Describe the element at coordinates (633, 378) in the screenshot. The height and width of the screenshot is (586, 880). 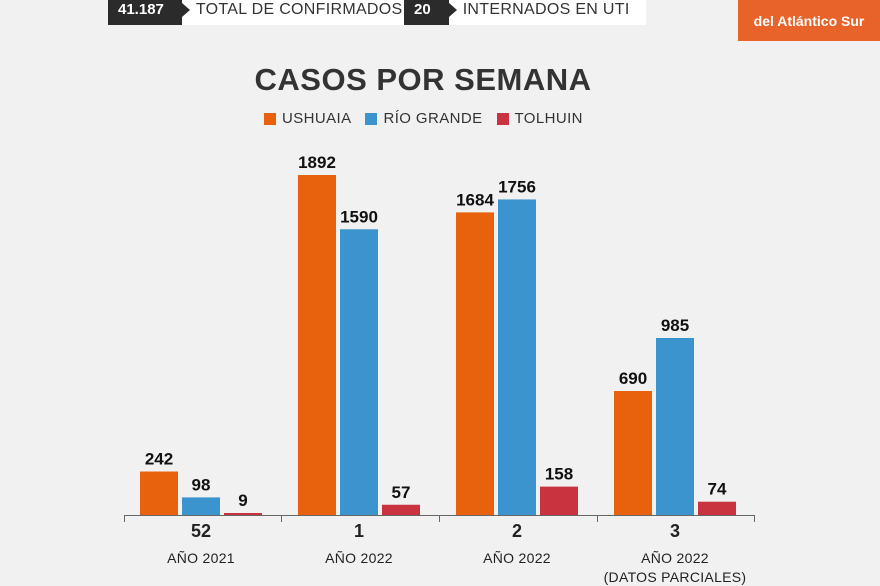
I see `data-label-ushuaia-3: 690` at that location.